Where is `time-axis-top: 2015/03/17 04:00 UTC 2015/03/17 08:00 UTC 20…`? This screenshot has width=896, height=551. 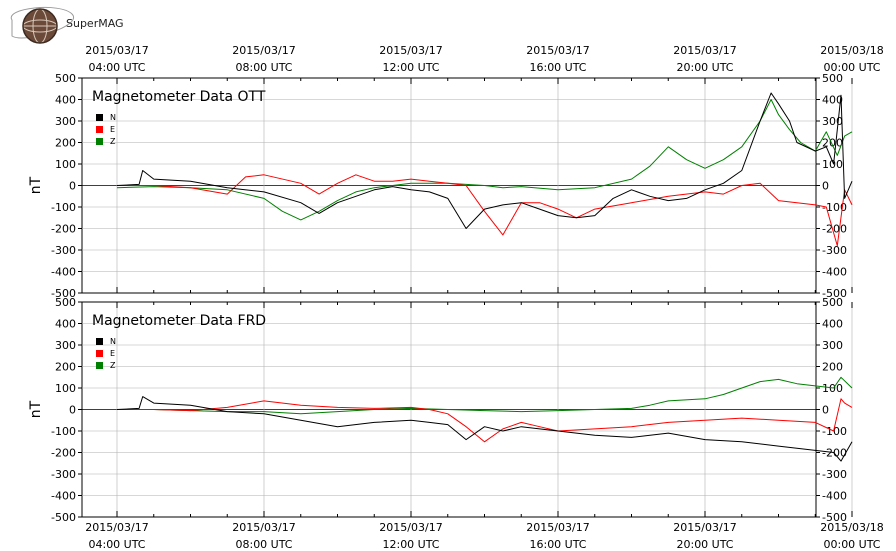 time-axis-top: 2015/03/17 04:00 UTC 2015/03/17 08:00 UTC 20… is located at coordinates (484, 59).